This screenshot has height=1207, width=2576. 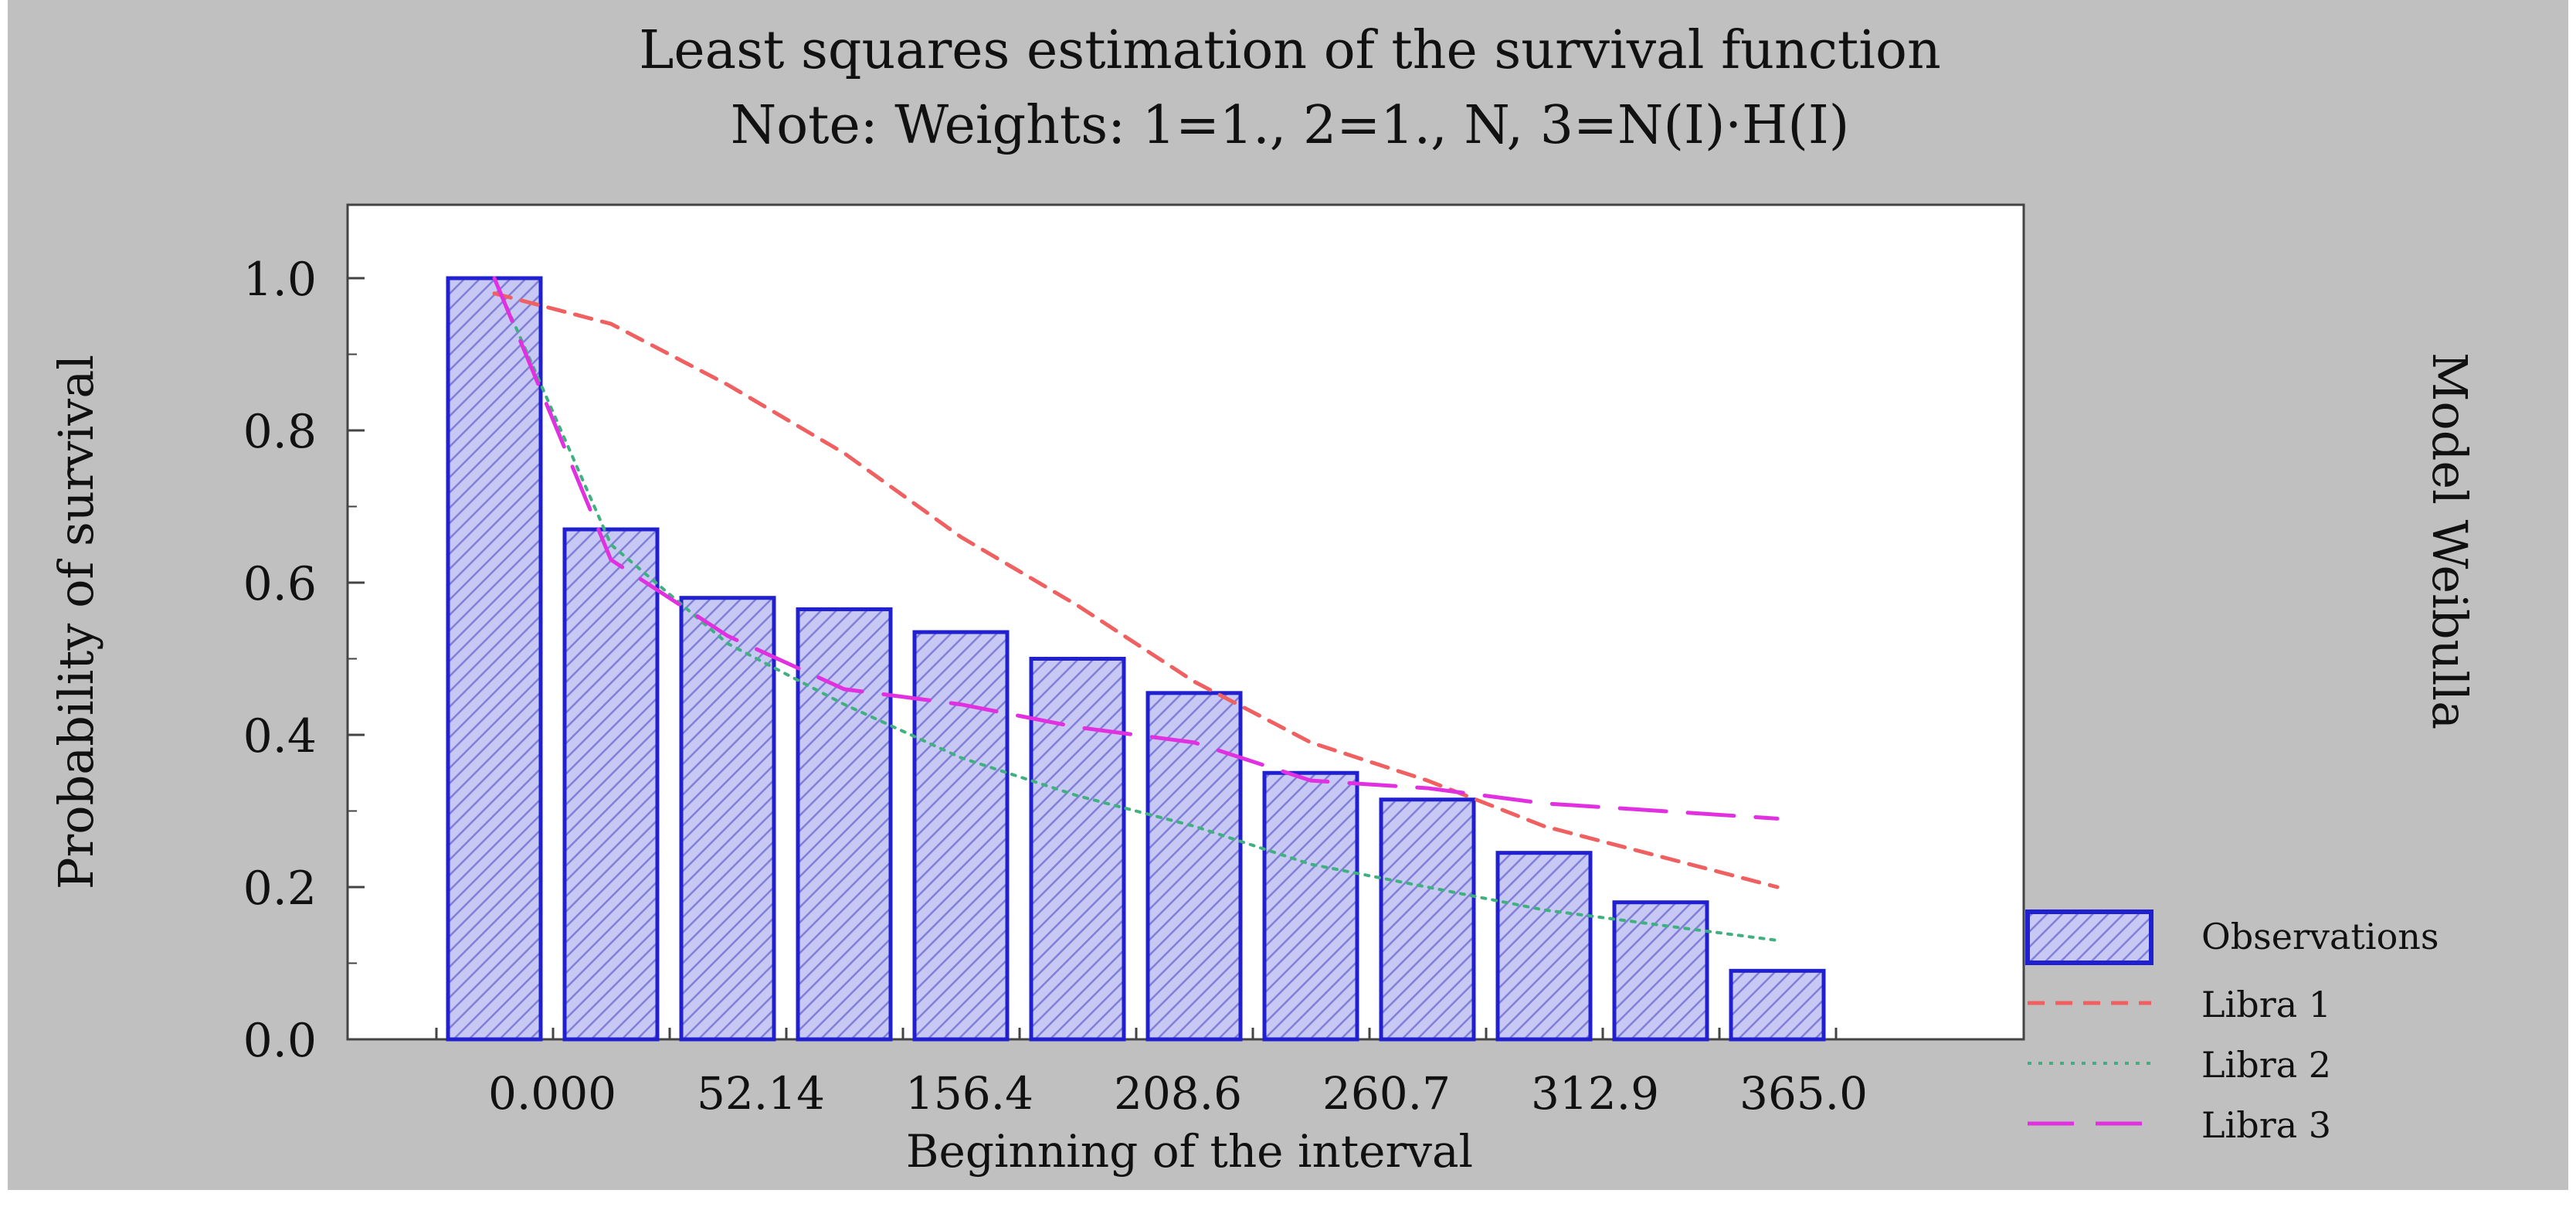 I want to click on legend: Observations Libra 1 Libra 2 Libra 3, so click(x=2232, y=1028).